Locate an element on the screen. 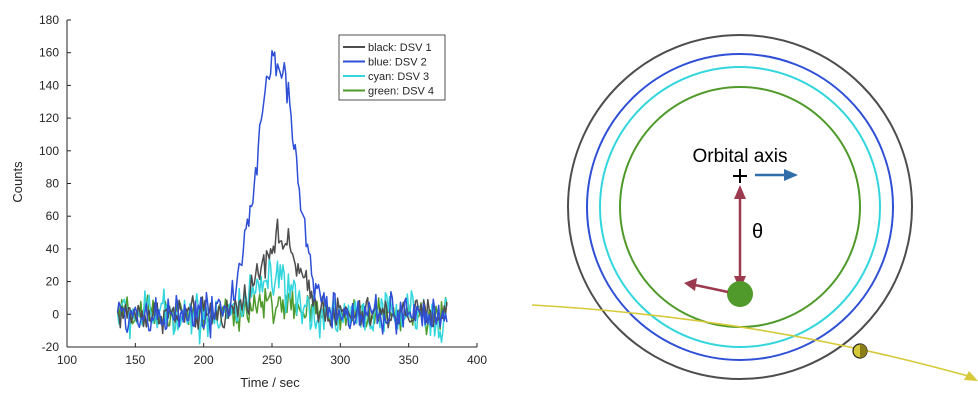  y-tick-label: 20 is located at coordinates (53, 282).